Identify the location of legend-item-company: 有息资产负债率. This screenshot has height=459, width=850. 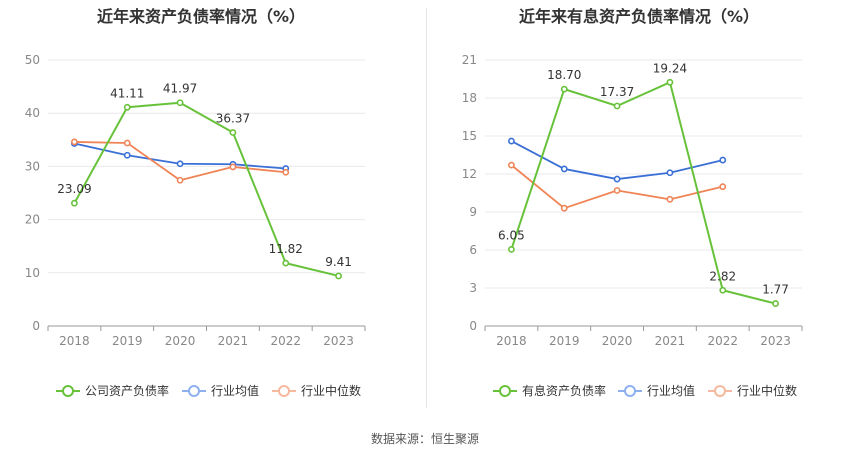
(549, 390).